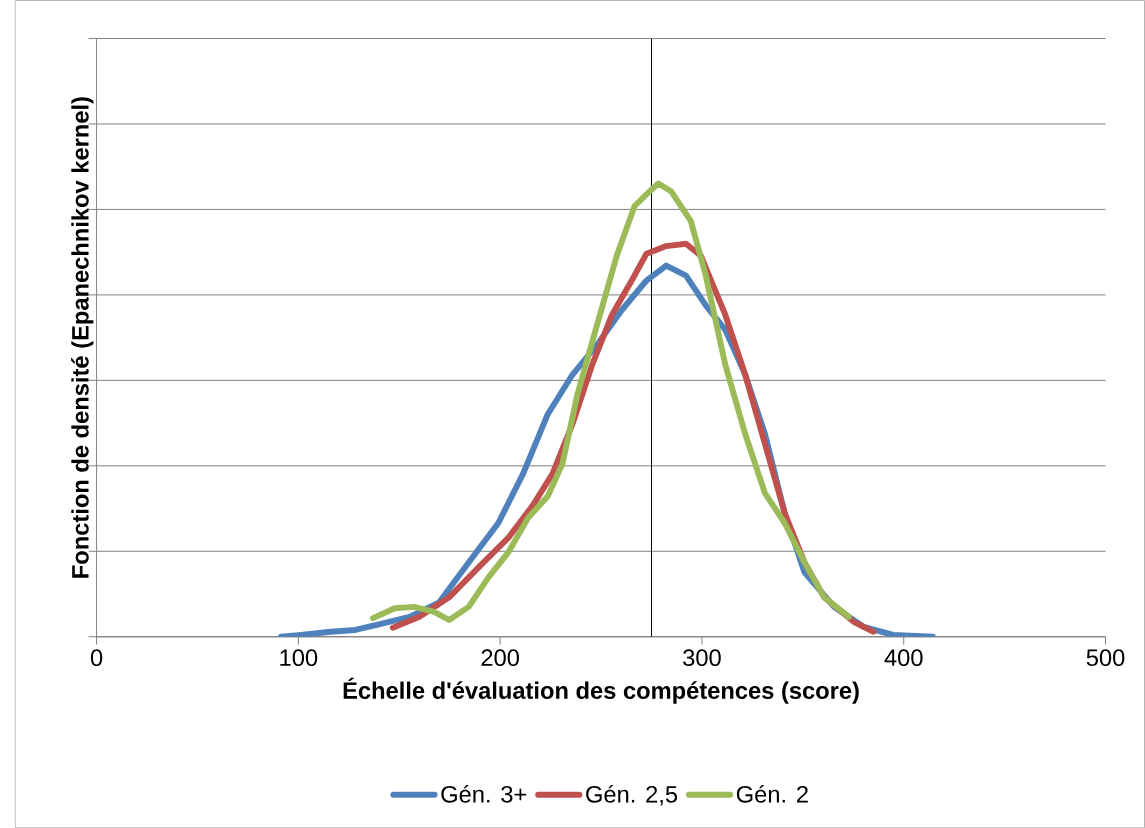  I want to click on x-tick-label: 200, so click(500, 657).